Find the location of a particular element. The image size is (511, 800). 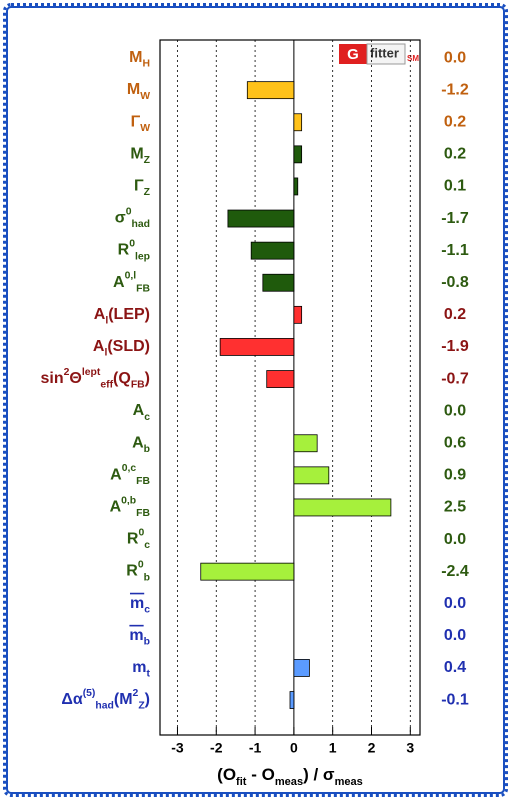

label: Δα(5)had(M2Z) is located at coordinates (105, 700).